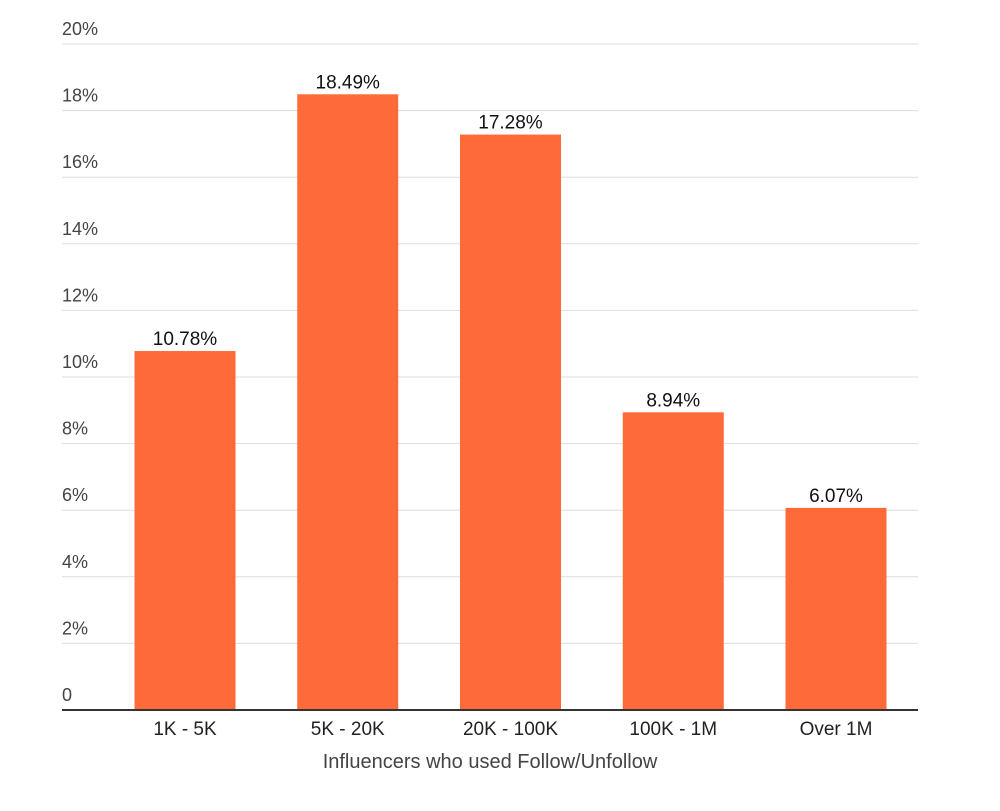 The image size is (1000, 811). I want to click on x-axis-title: Influencers who used Follow/Unfollow, so click(490, 762).